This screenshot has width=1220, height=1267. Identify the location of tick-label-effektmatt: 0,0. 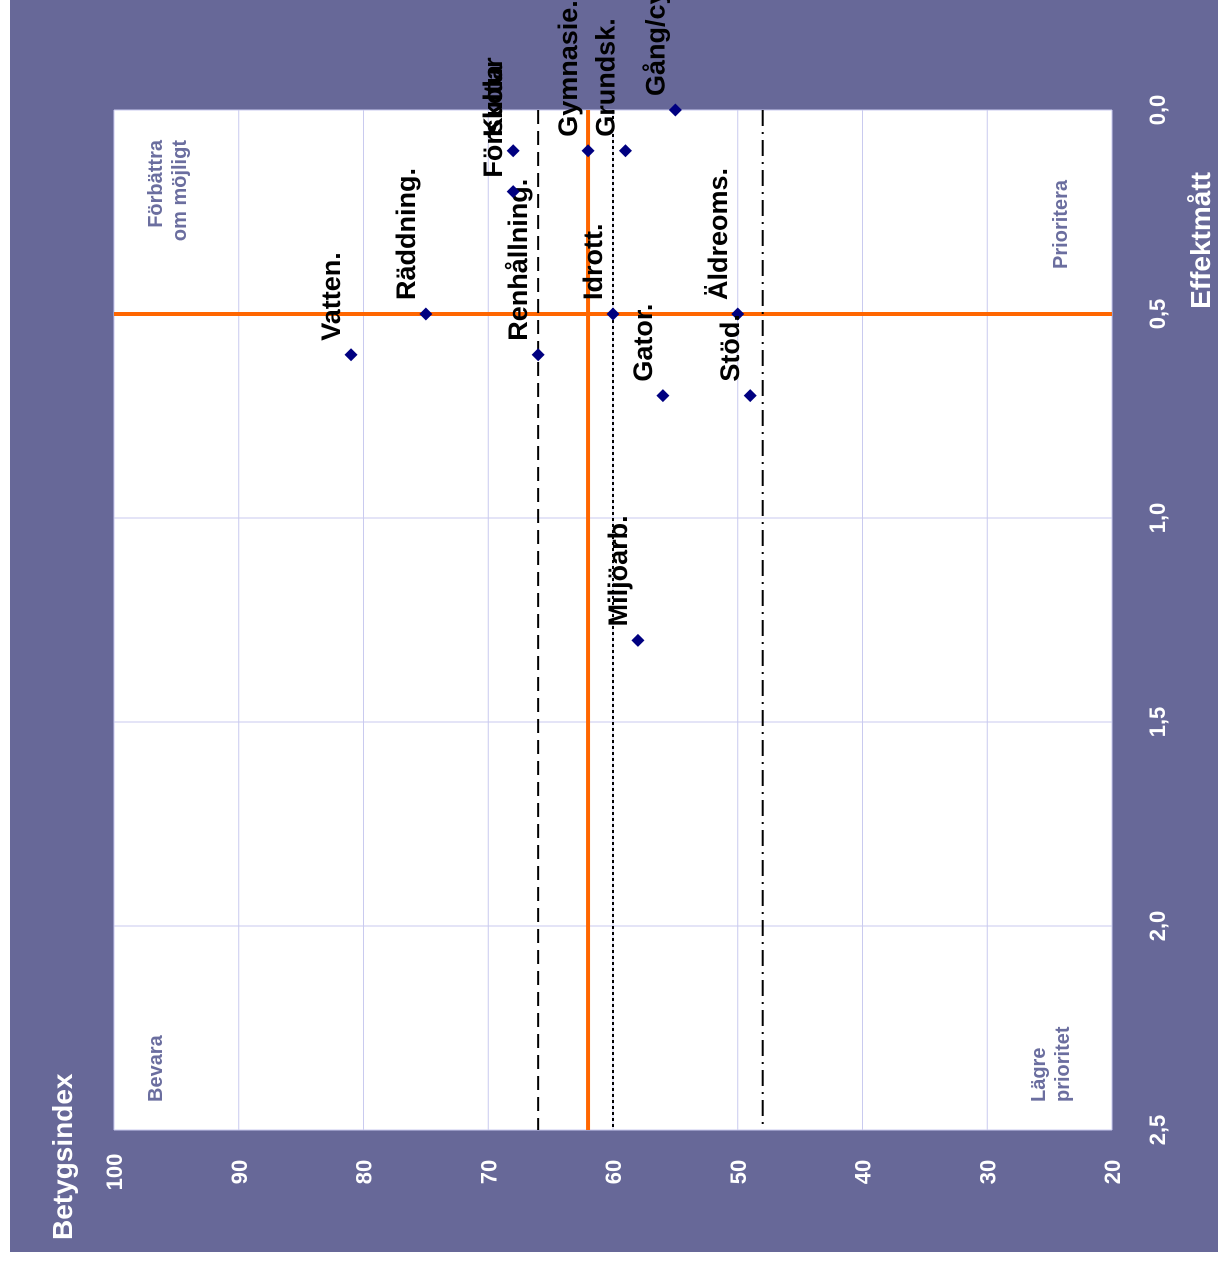
(1157, 110).